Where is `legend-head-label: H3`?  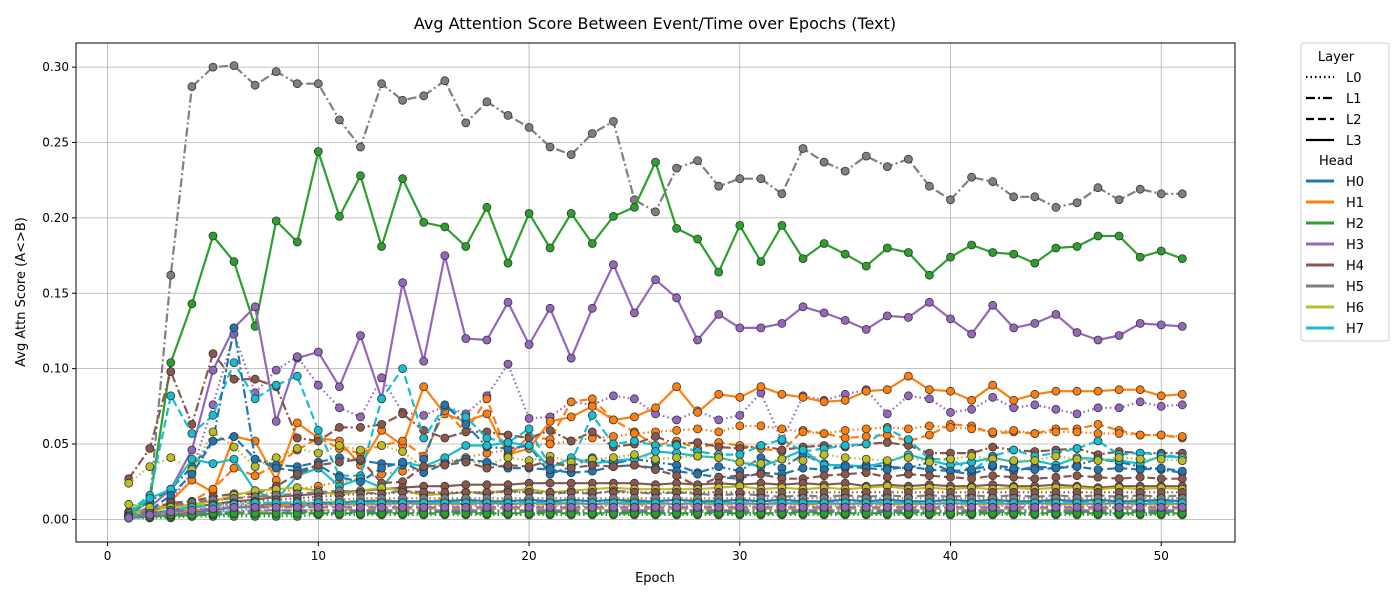 legend-head-label: H3 is located at coordinates (1355, 245).